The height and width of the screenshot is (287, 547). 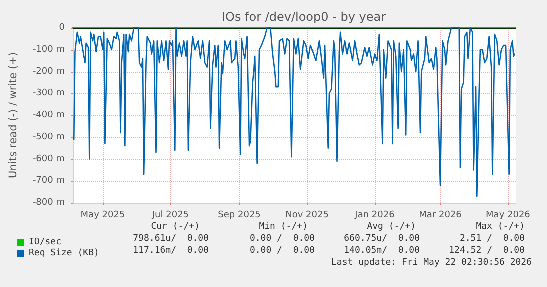 What do you see at coordinates (64, 253) in the screenshot?
I see `legend-label: Req Size (KB)` at bounding box center [64, 253].